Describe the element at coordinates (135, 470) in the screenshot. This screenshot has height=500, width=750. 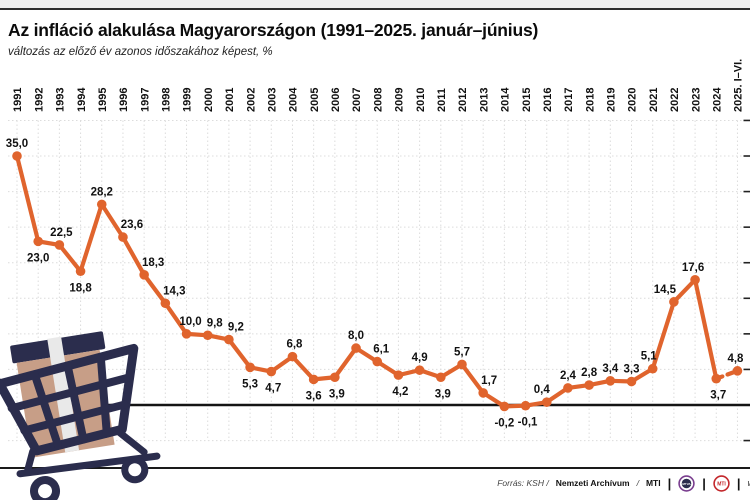
I see `cart-wheel-right` at that location.